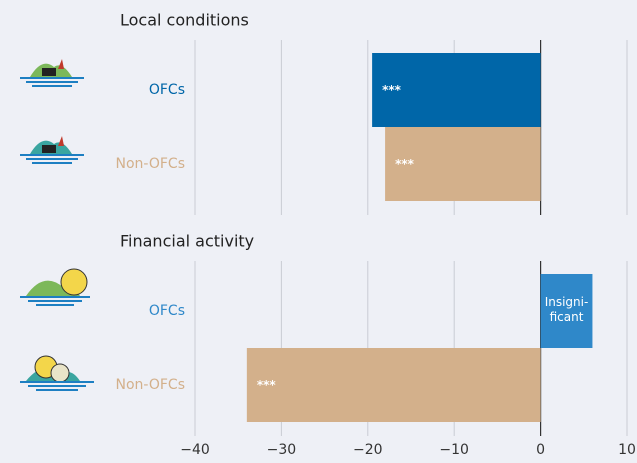 This screenshot has width=637, height=463. Describe the element at coordinates (540, 450) in the screenshot. I see `x-tick-label: 0` at that location.